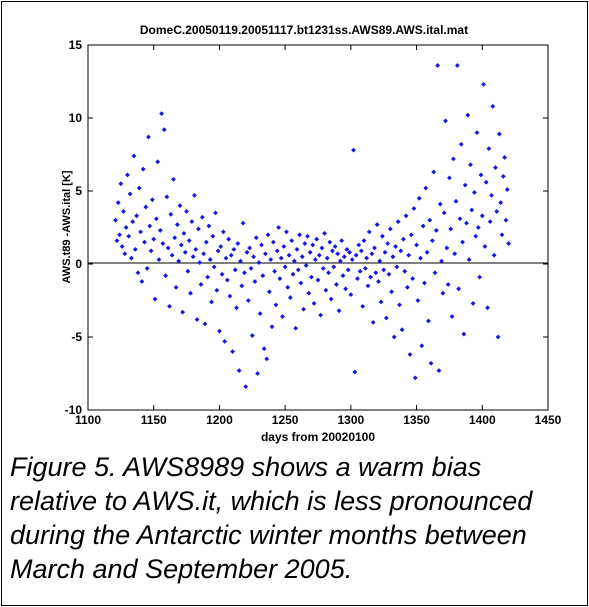 The image size is (589, 607). Describe the element at coordinates (76, 118) in the screenshot. I see `y-tick-label: 10` at that location.